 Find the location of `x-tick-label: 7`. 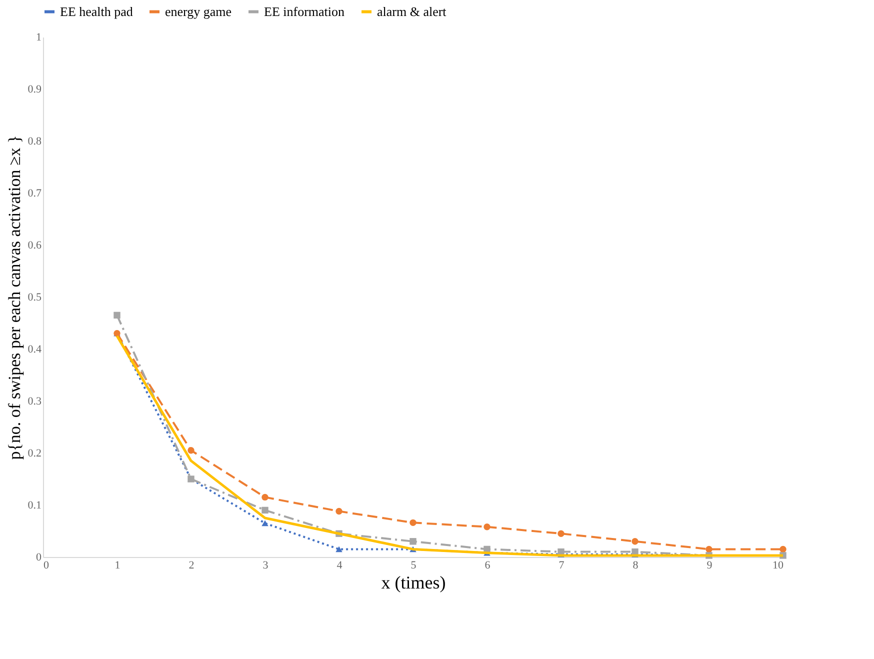

x-tick-label: 7 is located at coordinates (561, 566).